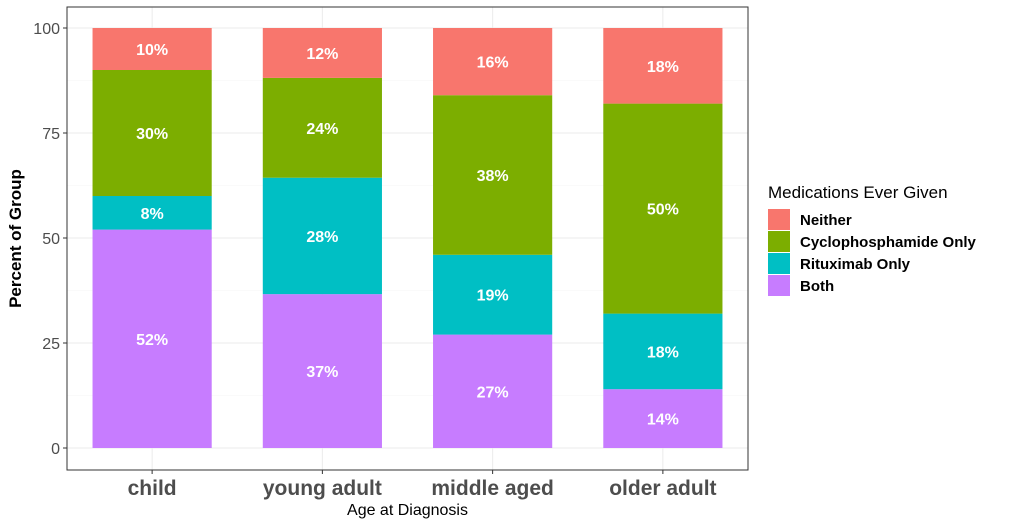 The height and width of the screenshot is (525, 1024). I want to click on legend-label: Cyclophosphamide Only, so click(888, 242).